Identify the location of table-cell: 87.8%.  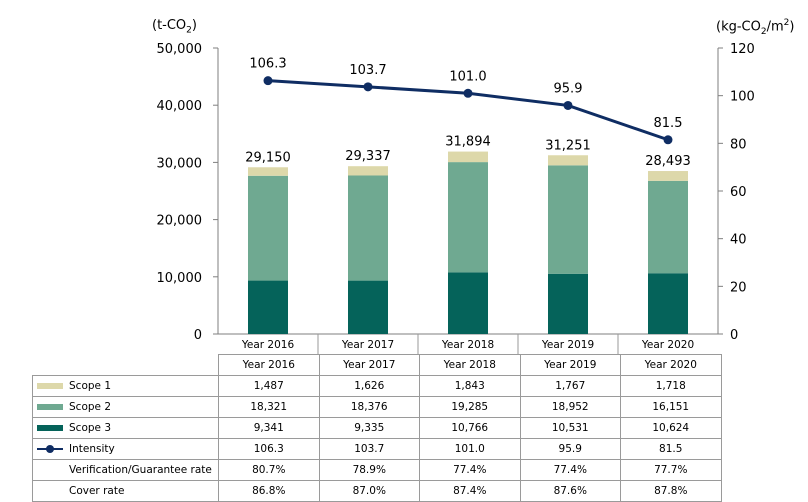
(671, 491).